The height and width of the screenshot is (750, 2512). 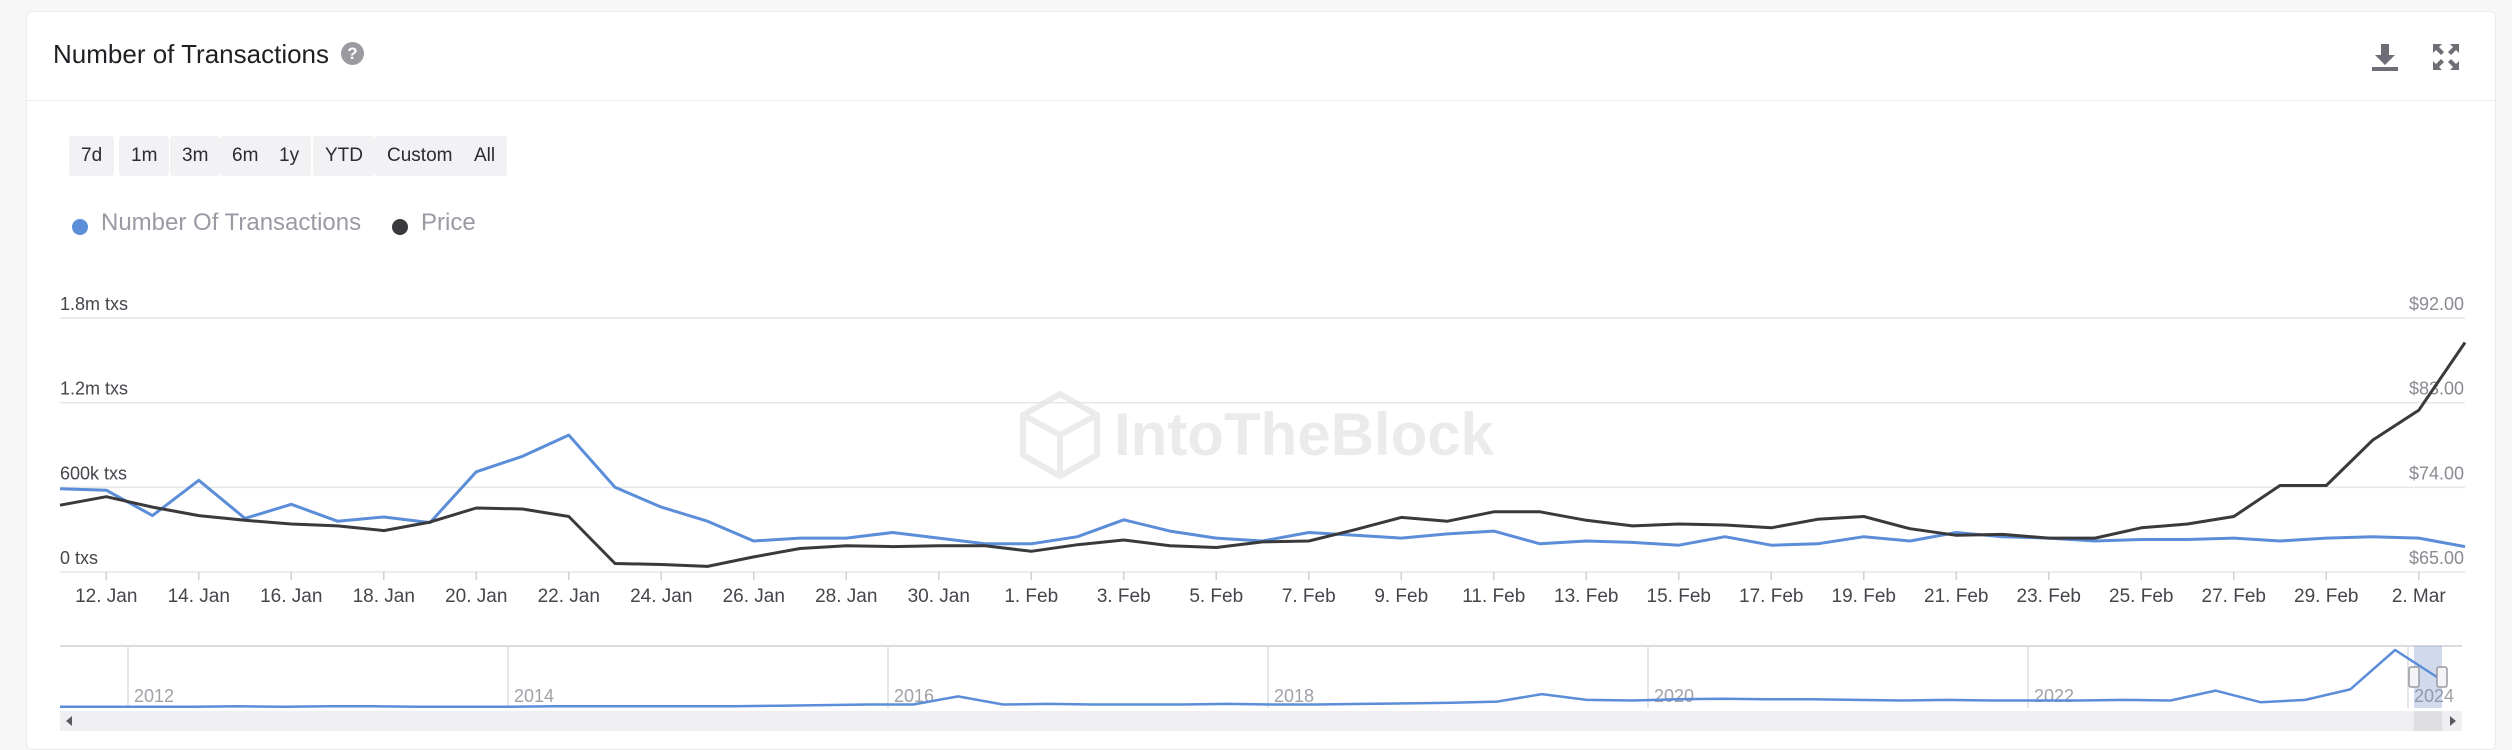 I want to click on x-tick-label: 25. Feb, so click(x=2141, y=596).